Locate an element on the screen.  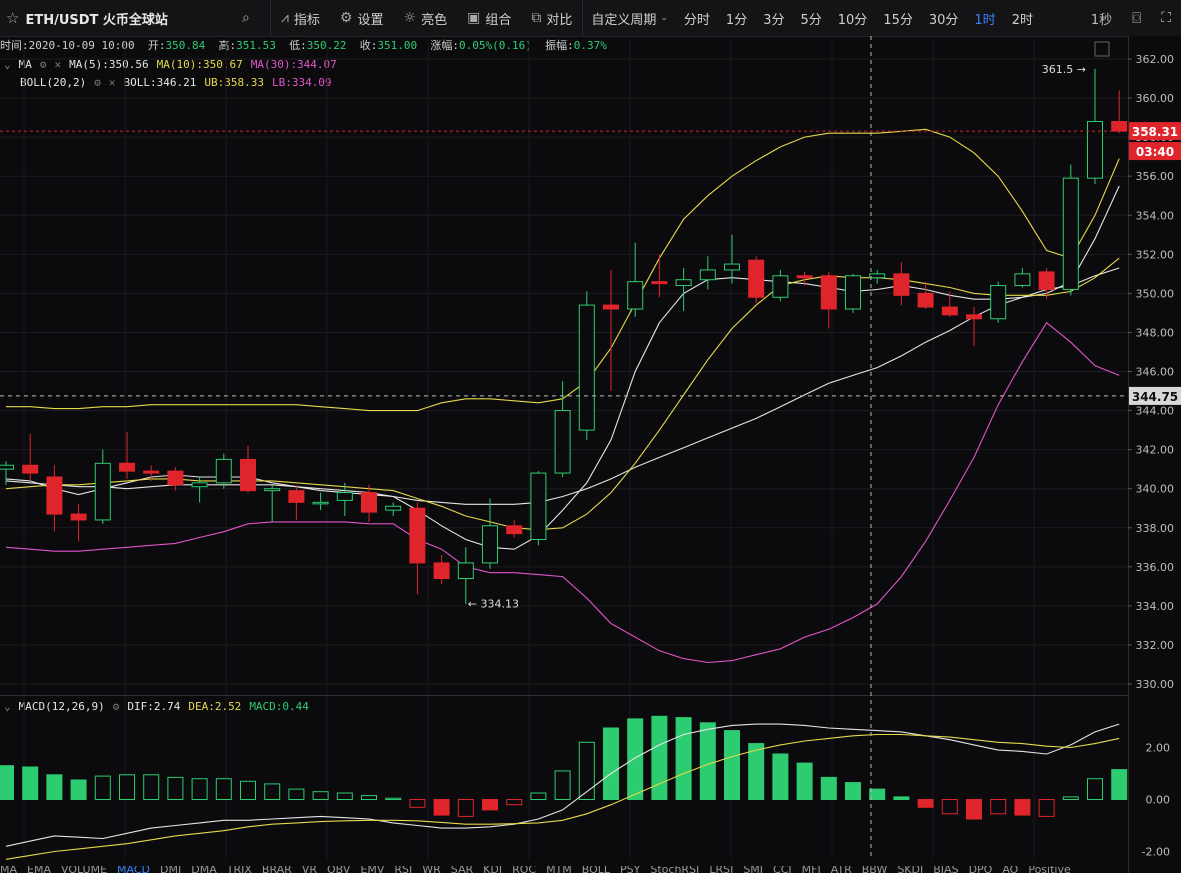
layout-icon: ▣ is located at coordinates (474, 18).